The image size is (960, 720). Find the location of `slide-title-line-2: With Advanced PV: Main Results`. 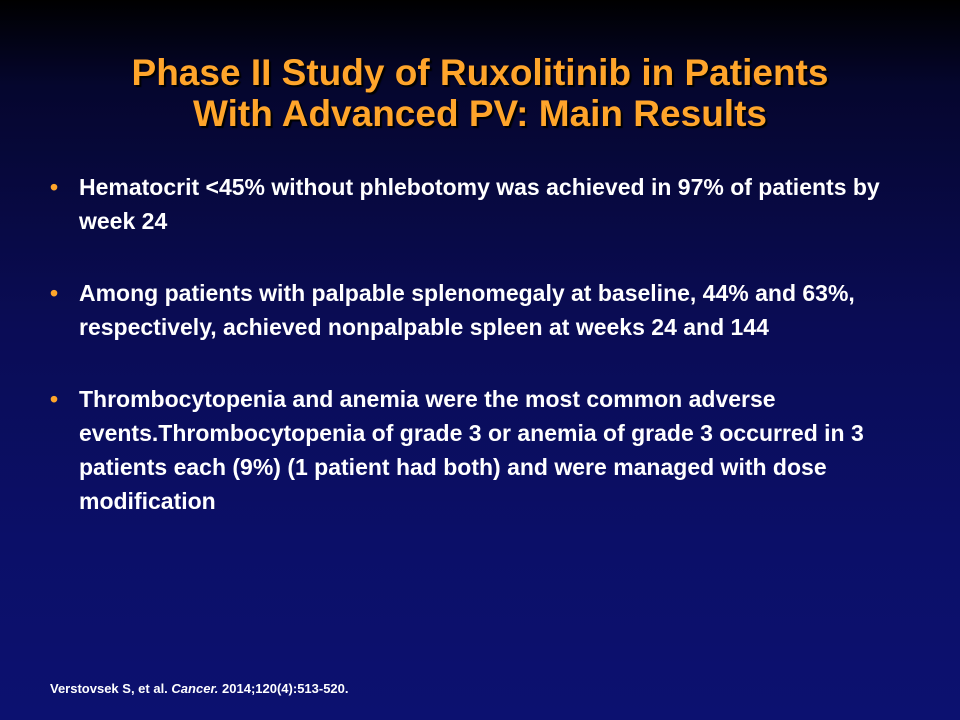

slide-title-line-2: With Advanced PV: Main Results is located at coordinates (480, 113).